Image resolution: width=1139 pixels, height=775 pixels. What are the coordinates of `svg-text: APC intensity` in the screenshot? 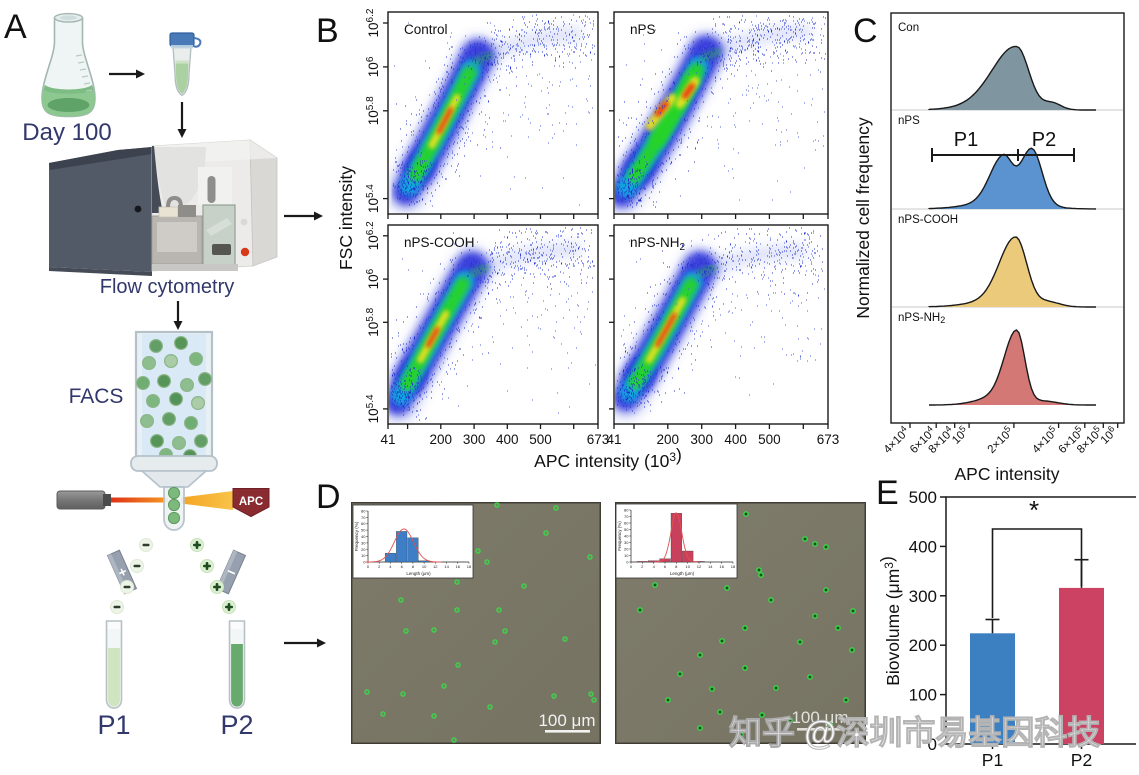 It's located at (1006, 474).